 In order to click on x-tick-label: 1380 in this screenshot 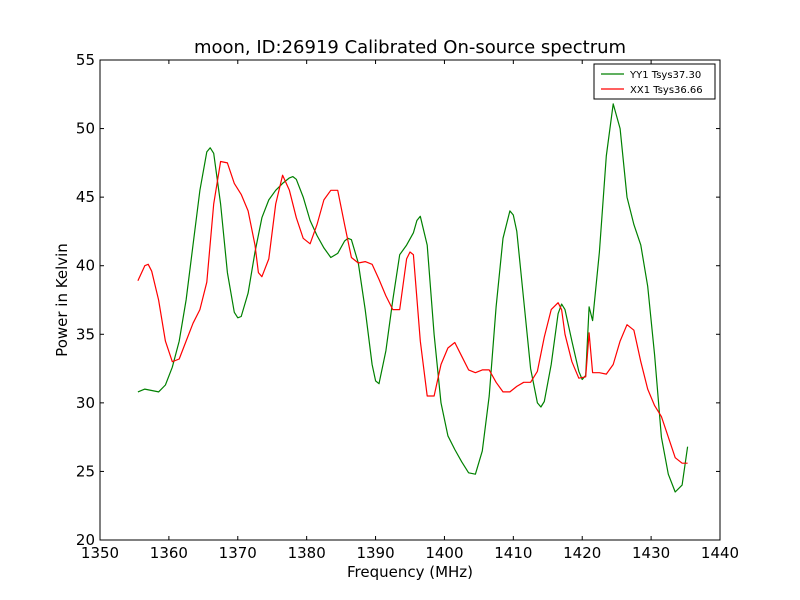, I will do `click(307, 553)`.